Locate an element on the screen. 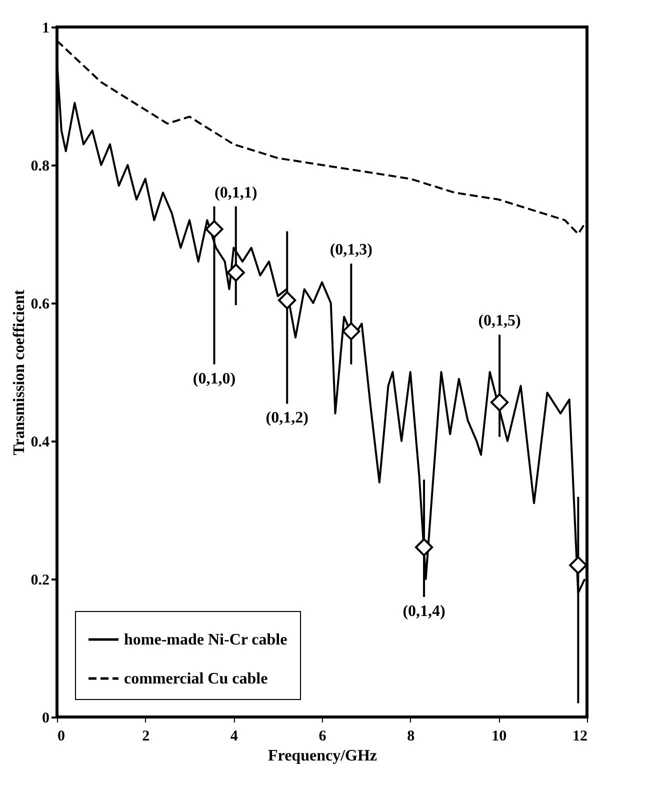 The height and width of the screenshot is (804, 655). legend-label: commercial Cu cable is located at coordinates (196, 679).